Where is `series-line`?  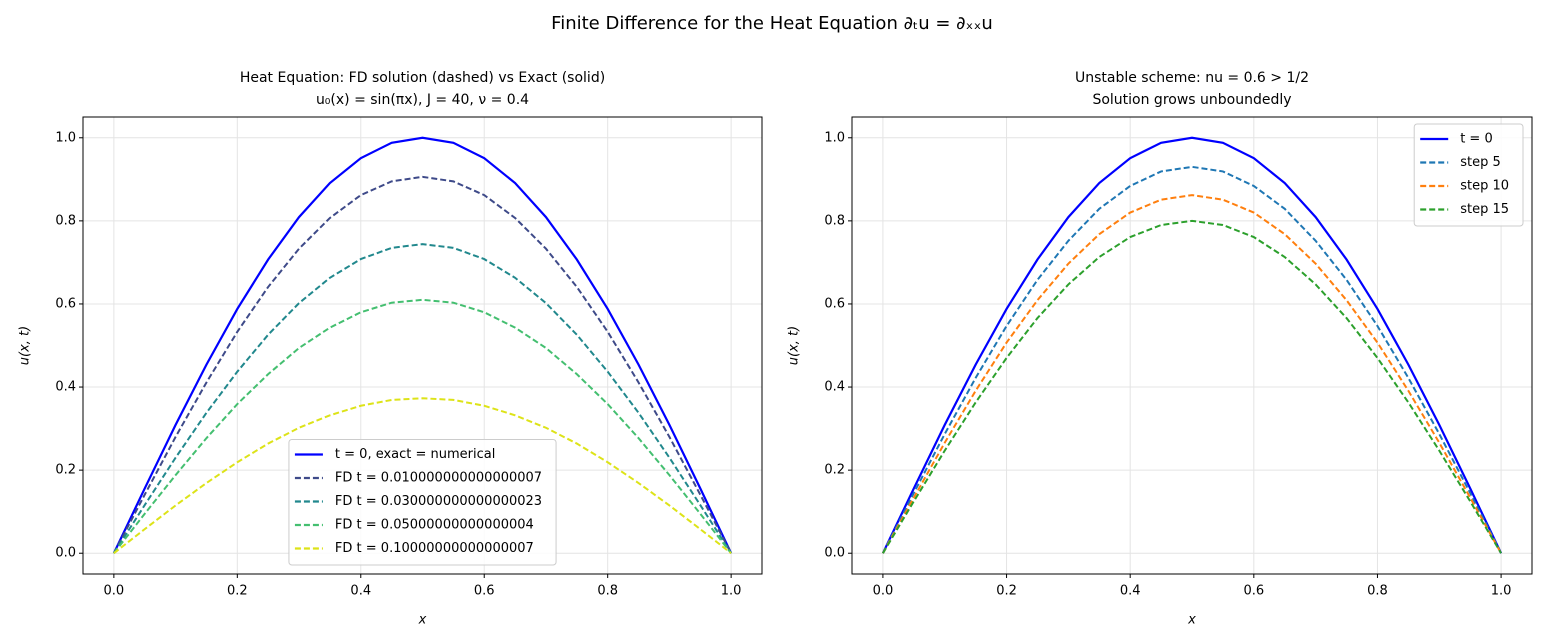
series-line is located at coordinates (422, 476).